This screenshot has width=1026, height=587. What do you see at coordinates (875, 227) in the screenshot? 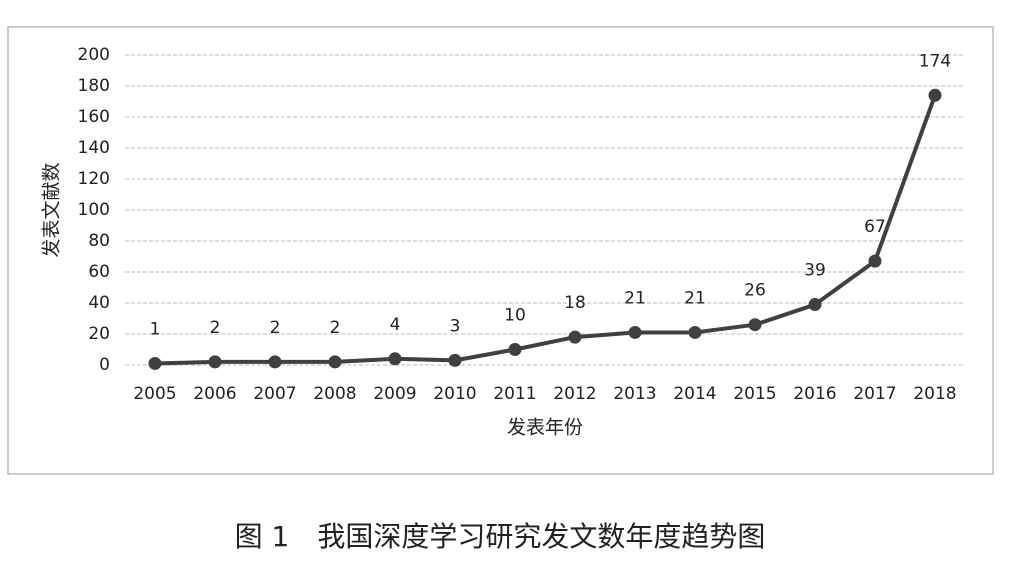
I see `data-label: 67` at bounding box center [875, 227].